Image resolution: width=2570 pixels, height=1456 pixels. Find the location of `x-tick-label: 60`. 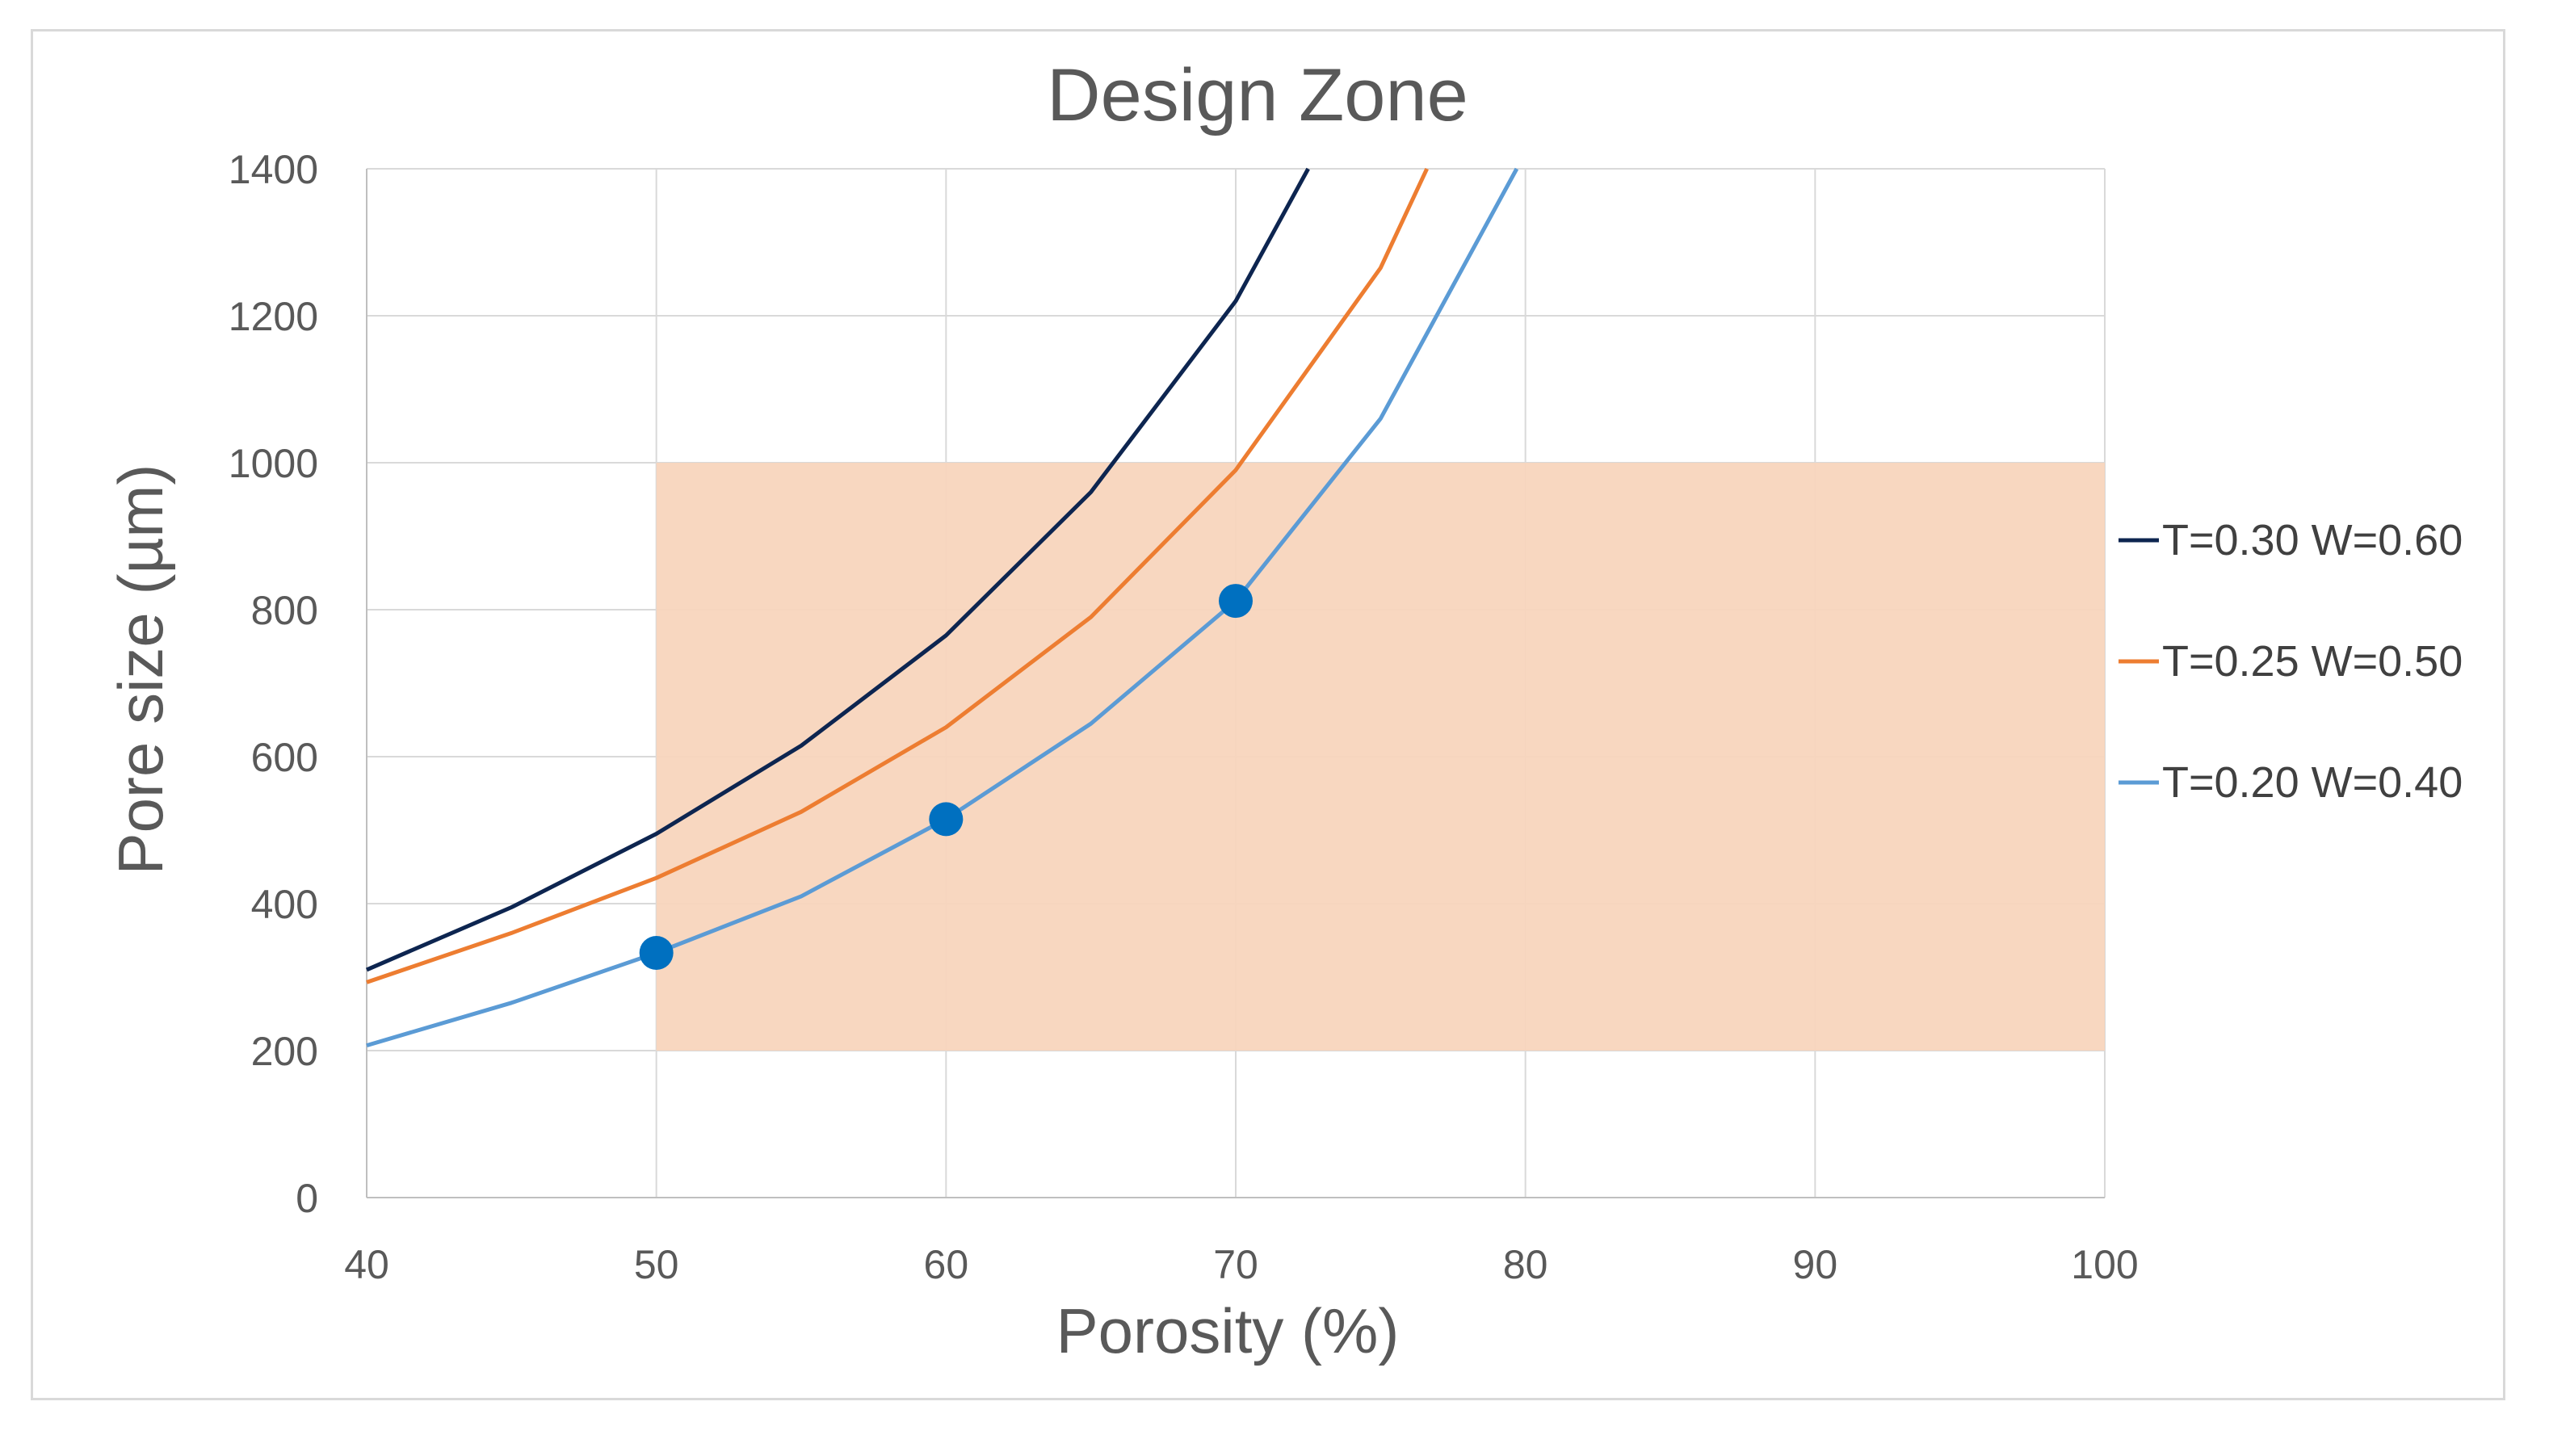

x-tick-label: 60 is located at coordinates (946, 1264).